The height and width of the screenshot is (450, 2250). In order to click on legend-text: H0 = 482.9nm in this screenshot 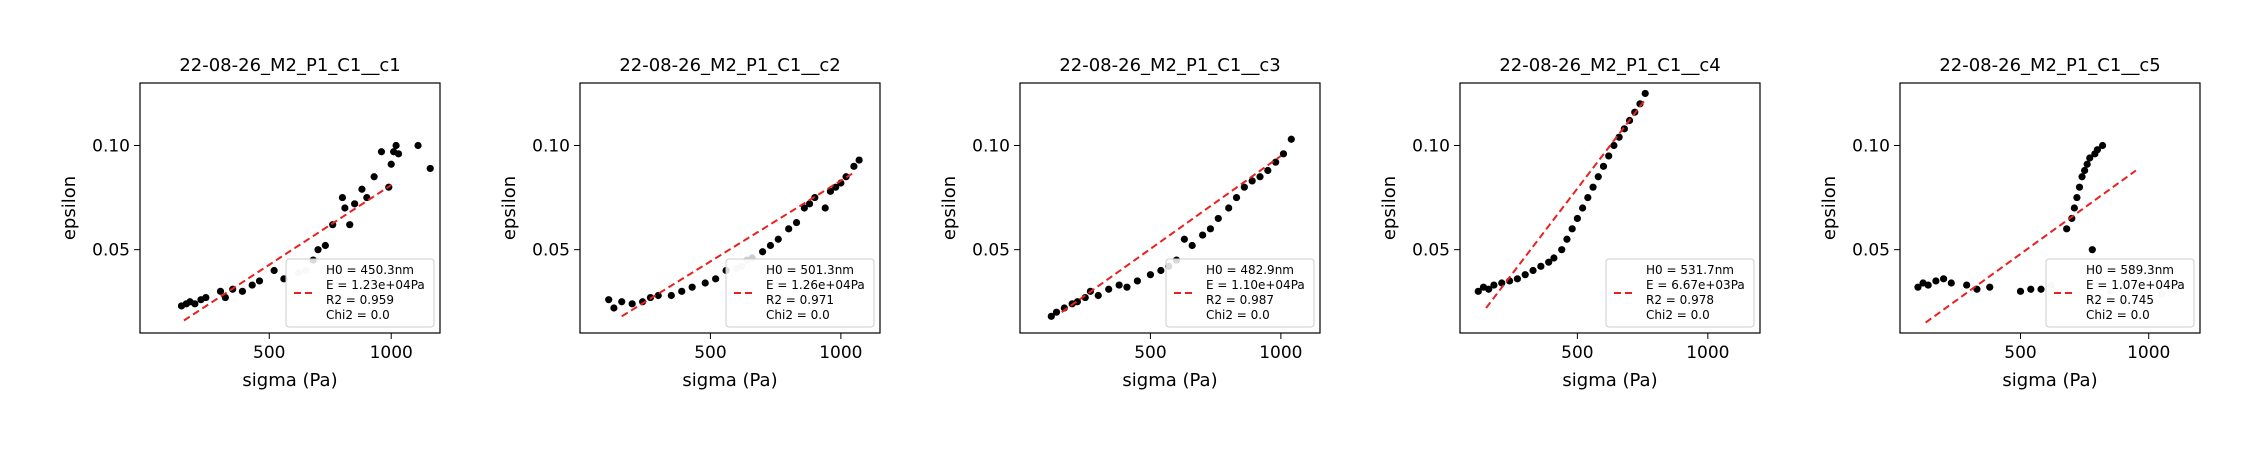, I will do `click(1250, 270)`.